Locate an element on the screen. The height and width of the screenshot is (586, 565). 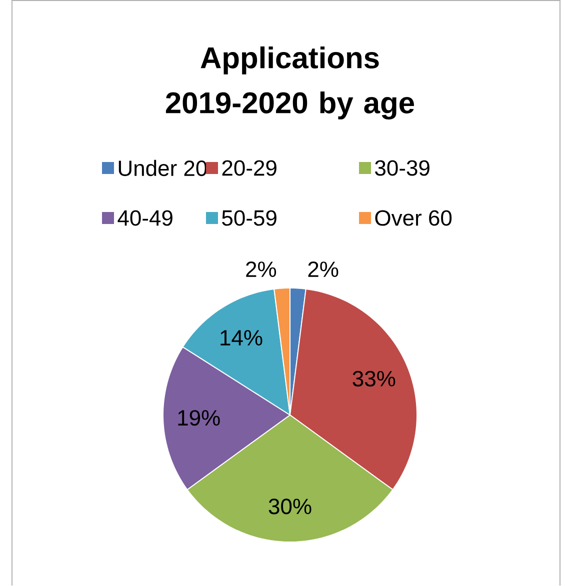
legend-label: 30-39 is located at coordinates (402, 168).